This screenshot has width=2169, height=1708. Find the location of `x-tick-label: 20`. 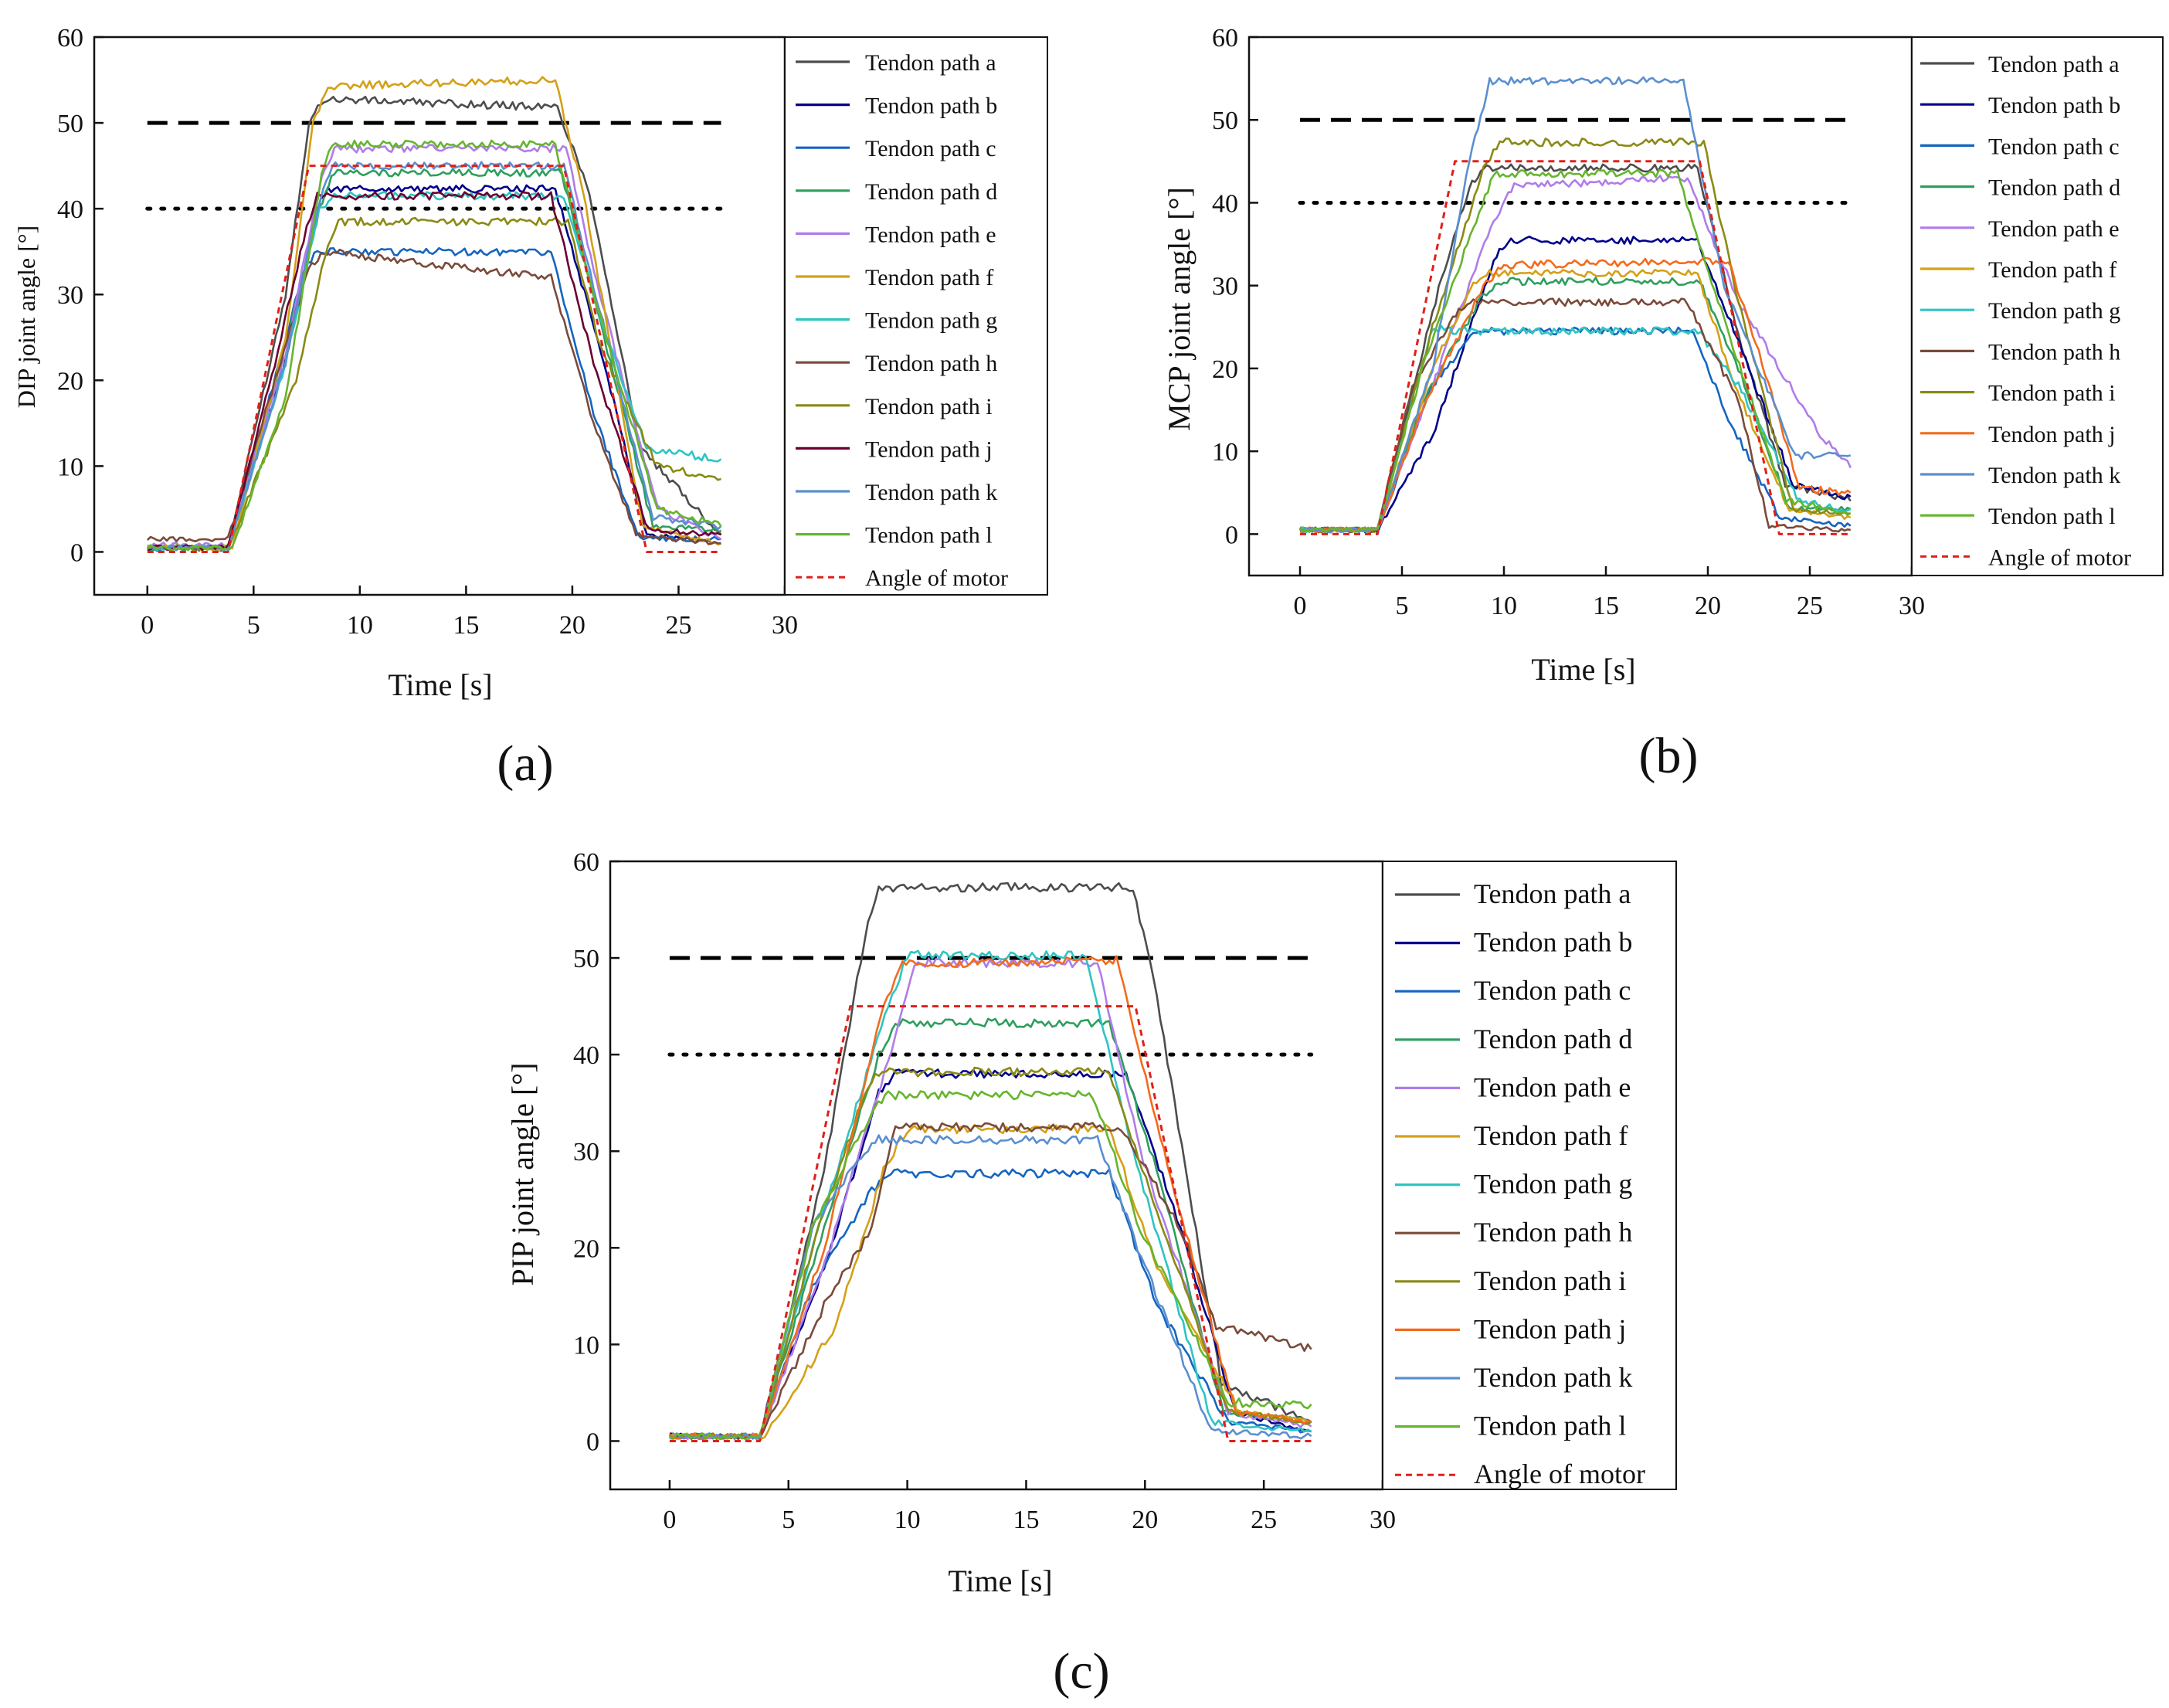

x-tick-label: 20 is located at coordinates (573, 625).